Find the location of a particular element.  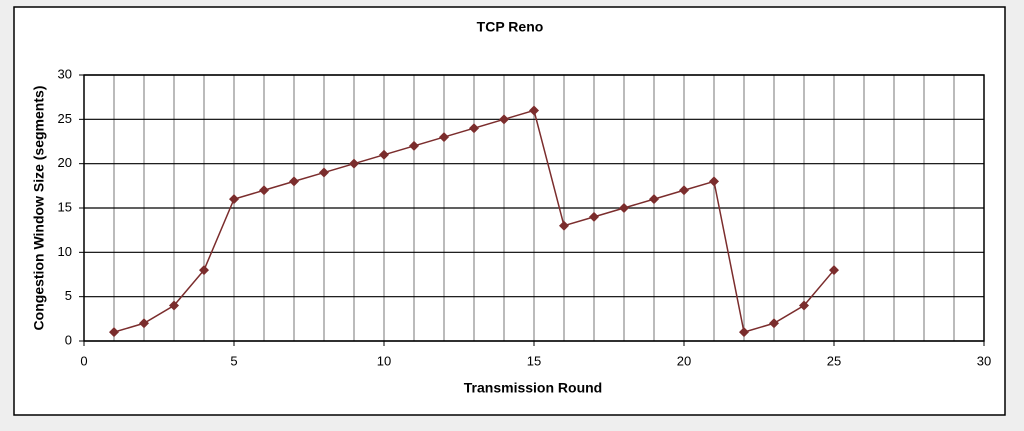

y-tick-label: 20 is located at coordinates (65, 162).